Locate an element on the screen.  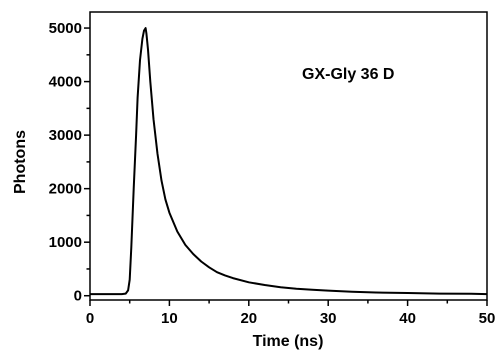
y-tick-label: 1000 is located at coordinates (65, 242).